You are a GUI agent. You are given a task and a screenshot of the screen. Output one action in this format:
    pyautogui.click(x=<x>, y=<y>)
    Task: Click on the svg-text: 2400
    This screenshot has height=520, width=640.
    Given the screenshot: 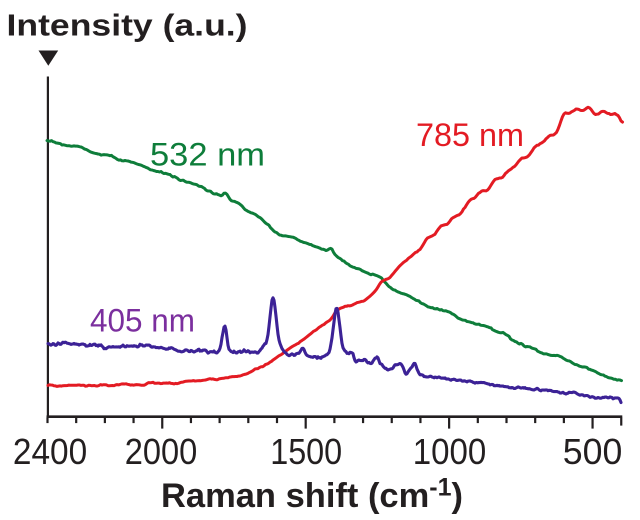 What is the action you would take?
    pyautogui.click(x=50, y=451)
    